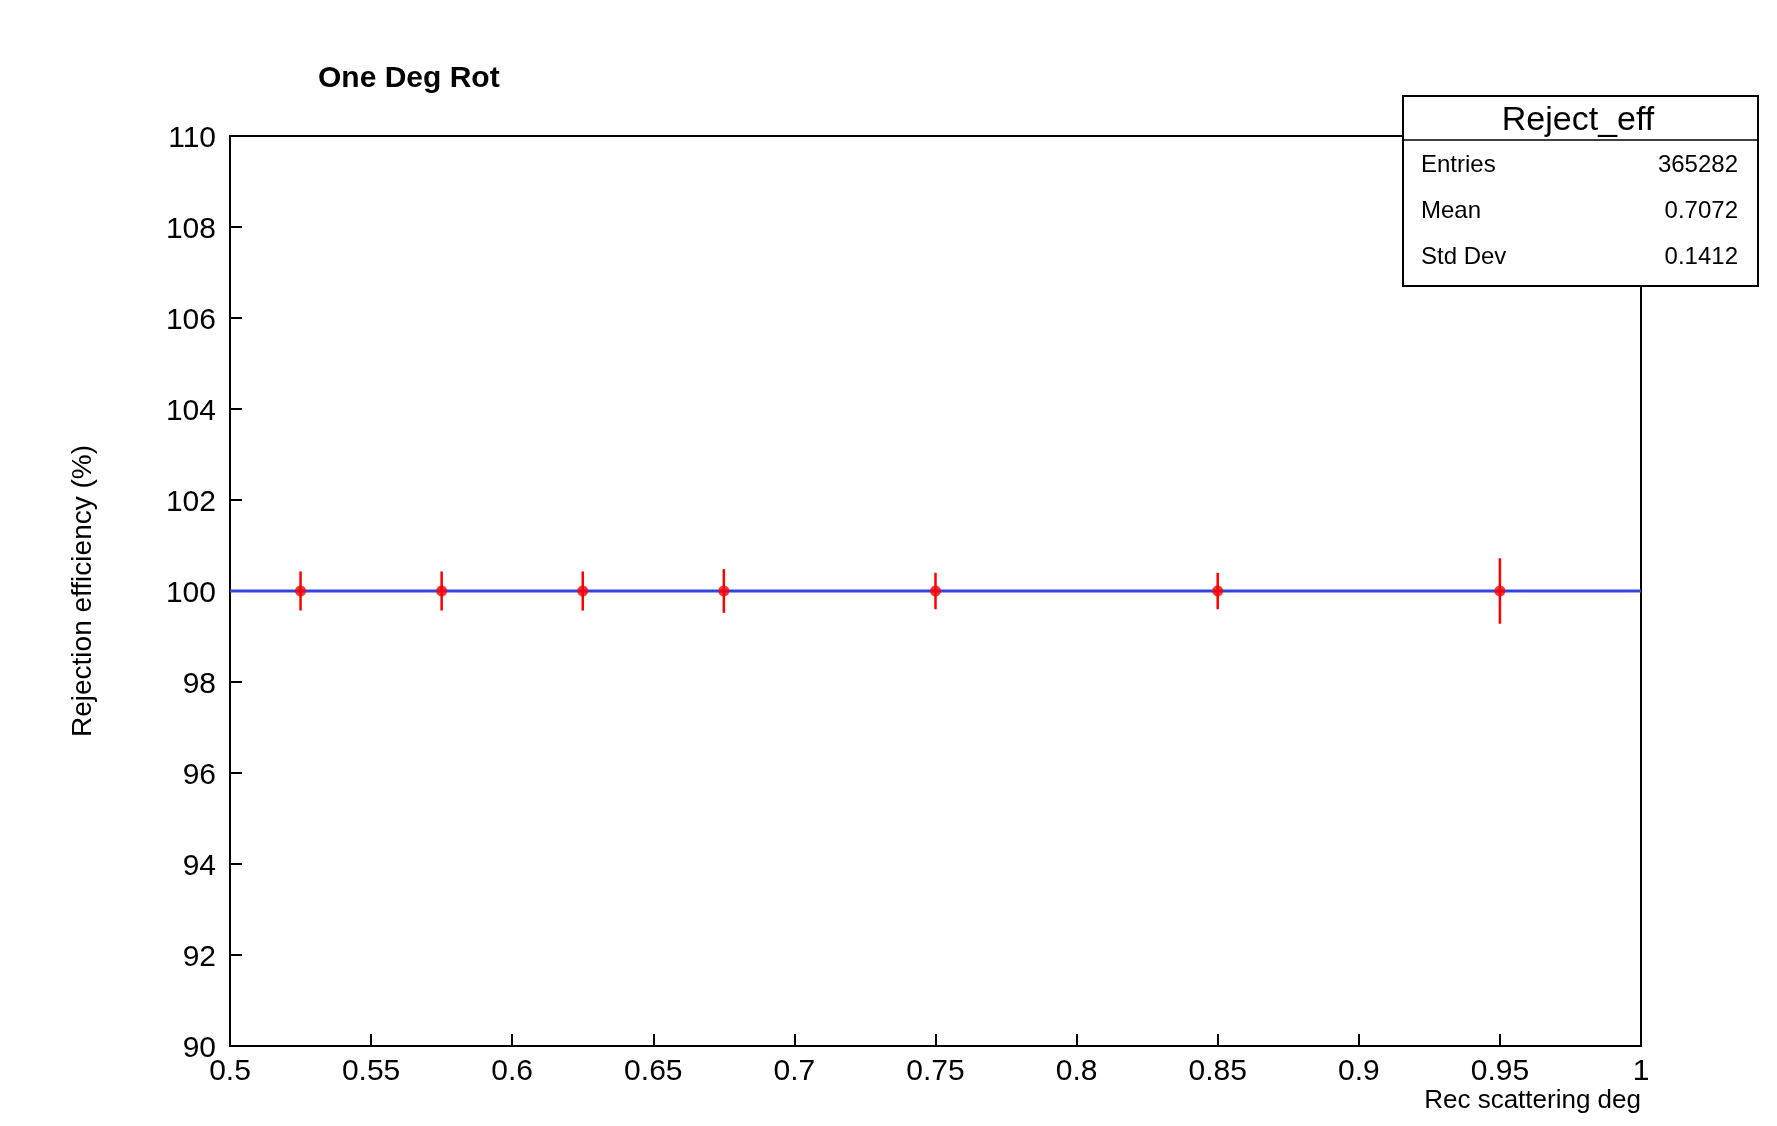  I want to click on y-tick-label: 106, so click(190, 318).